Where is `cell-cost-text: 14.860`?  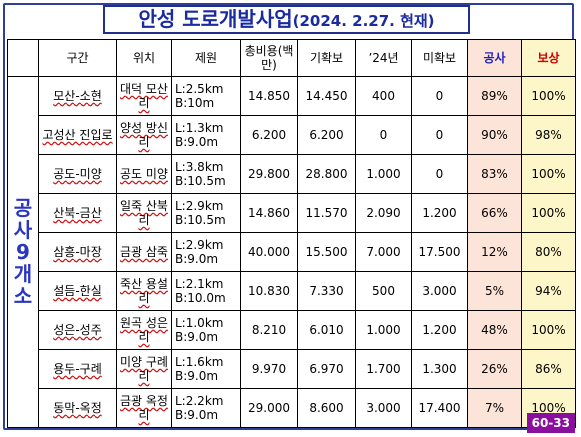 cell-cost-text: 14.860 is located at coordinates (269, 213).